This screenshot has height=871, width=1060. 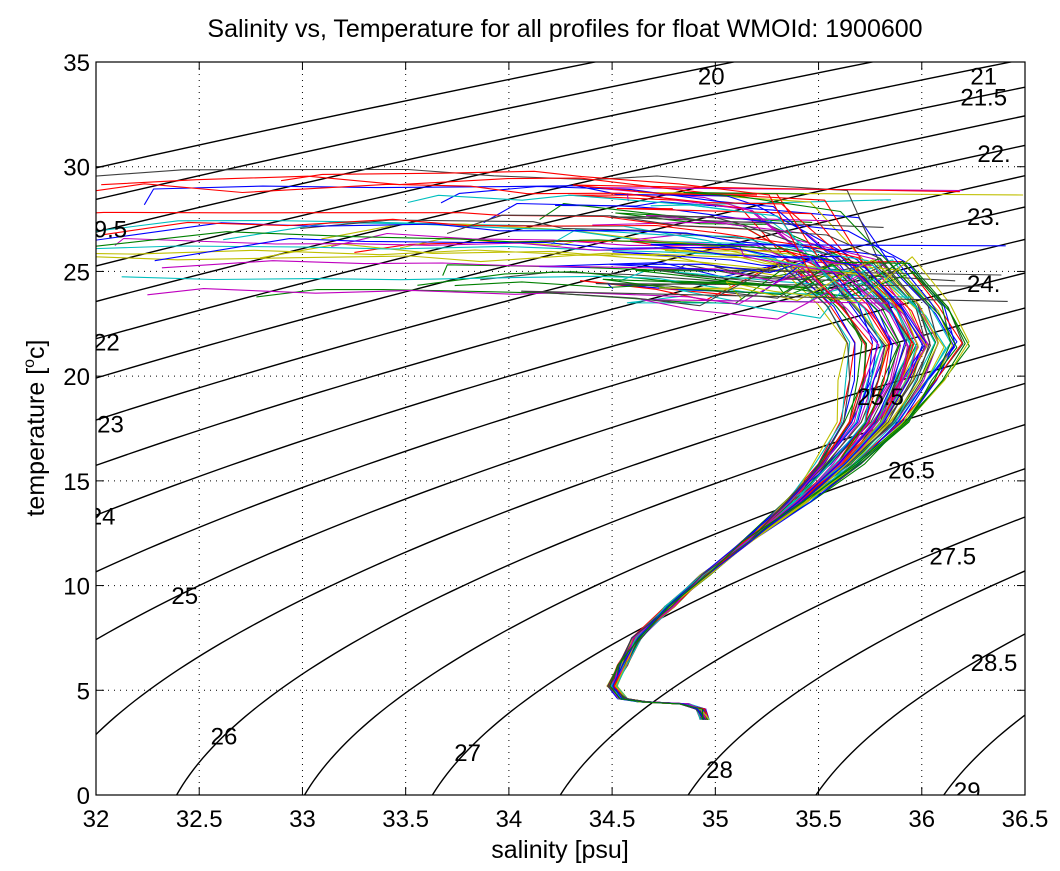 What do you see at coordinates (719, 770) in the screenshot?
I see `contour-label: 28` at bounding box center [719, 770].